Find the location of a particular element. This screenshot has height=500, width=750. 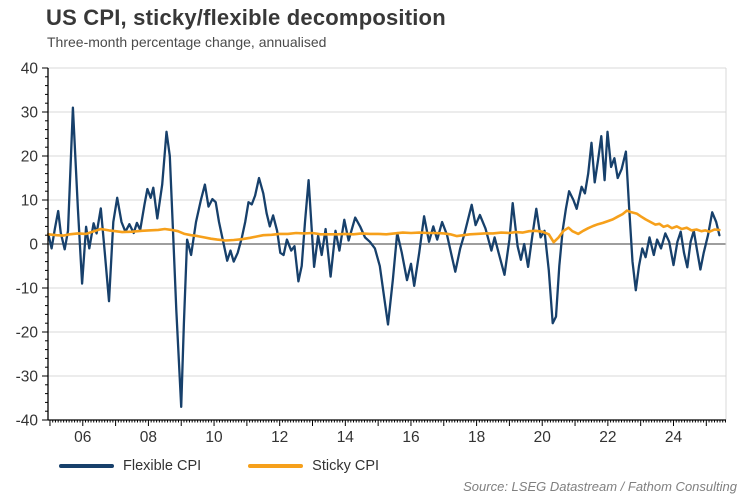

svg-text: 08 is located at coordinates (148, 437).